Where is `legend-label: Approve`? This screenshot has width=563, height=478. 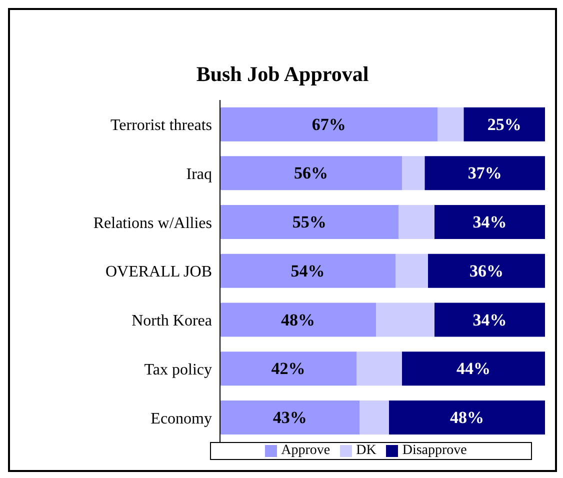
legend-label: Approve is located at coordinates (305, 450).